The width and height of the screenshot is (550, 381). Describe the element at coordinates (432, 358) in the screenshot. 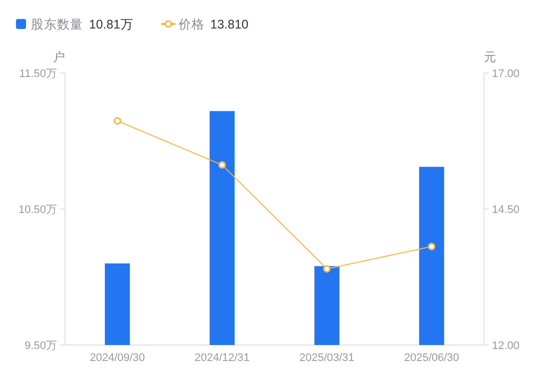

I see `x-tick-label: 2025/06/30` at that location.